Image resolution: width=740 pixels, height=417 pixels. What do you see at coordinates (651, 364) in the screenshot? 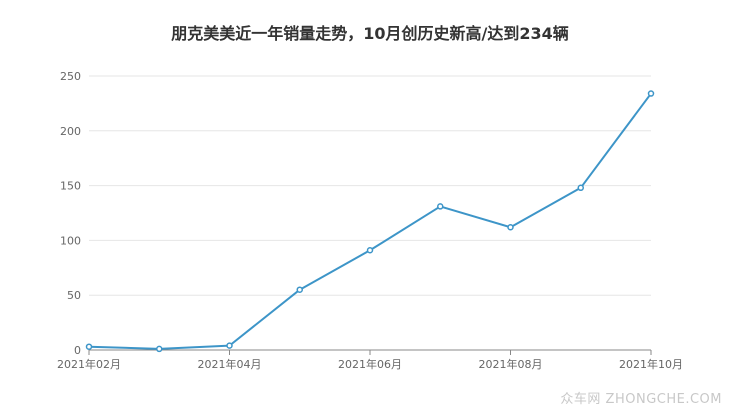
I see `x-tick-label: 2021年10月` at bounding box center [651, 364].